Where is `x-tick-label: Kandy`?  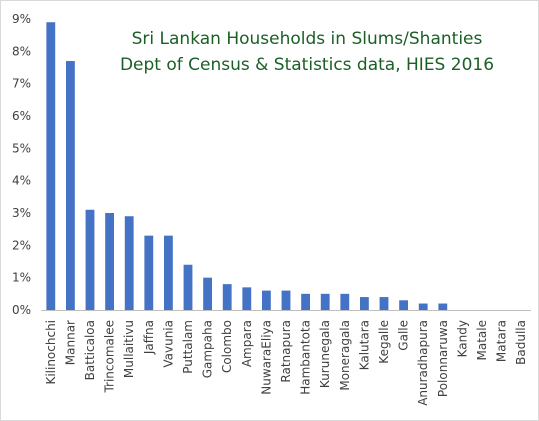 x-tick-label: Kandy is located at coordinates (462, 338).